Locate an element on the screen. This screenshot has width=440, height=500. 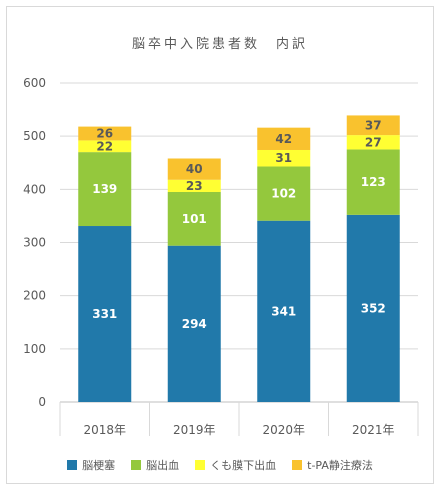
data-label: 23 is located at coordinates (194, 186).